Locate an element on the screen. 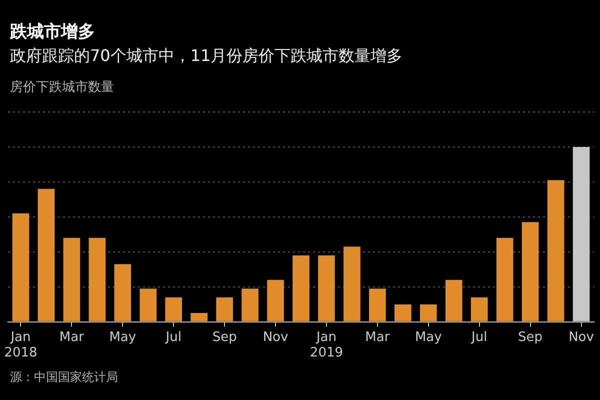 The height and width of the screenshot is (400, 600). x-tick-label: Jan 2019 is located at coordinates (327, 345).